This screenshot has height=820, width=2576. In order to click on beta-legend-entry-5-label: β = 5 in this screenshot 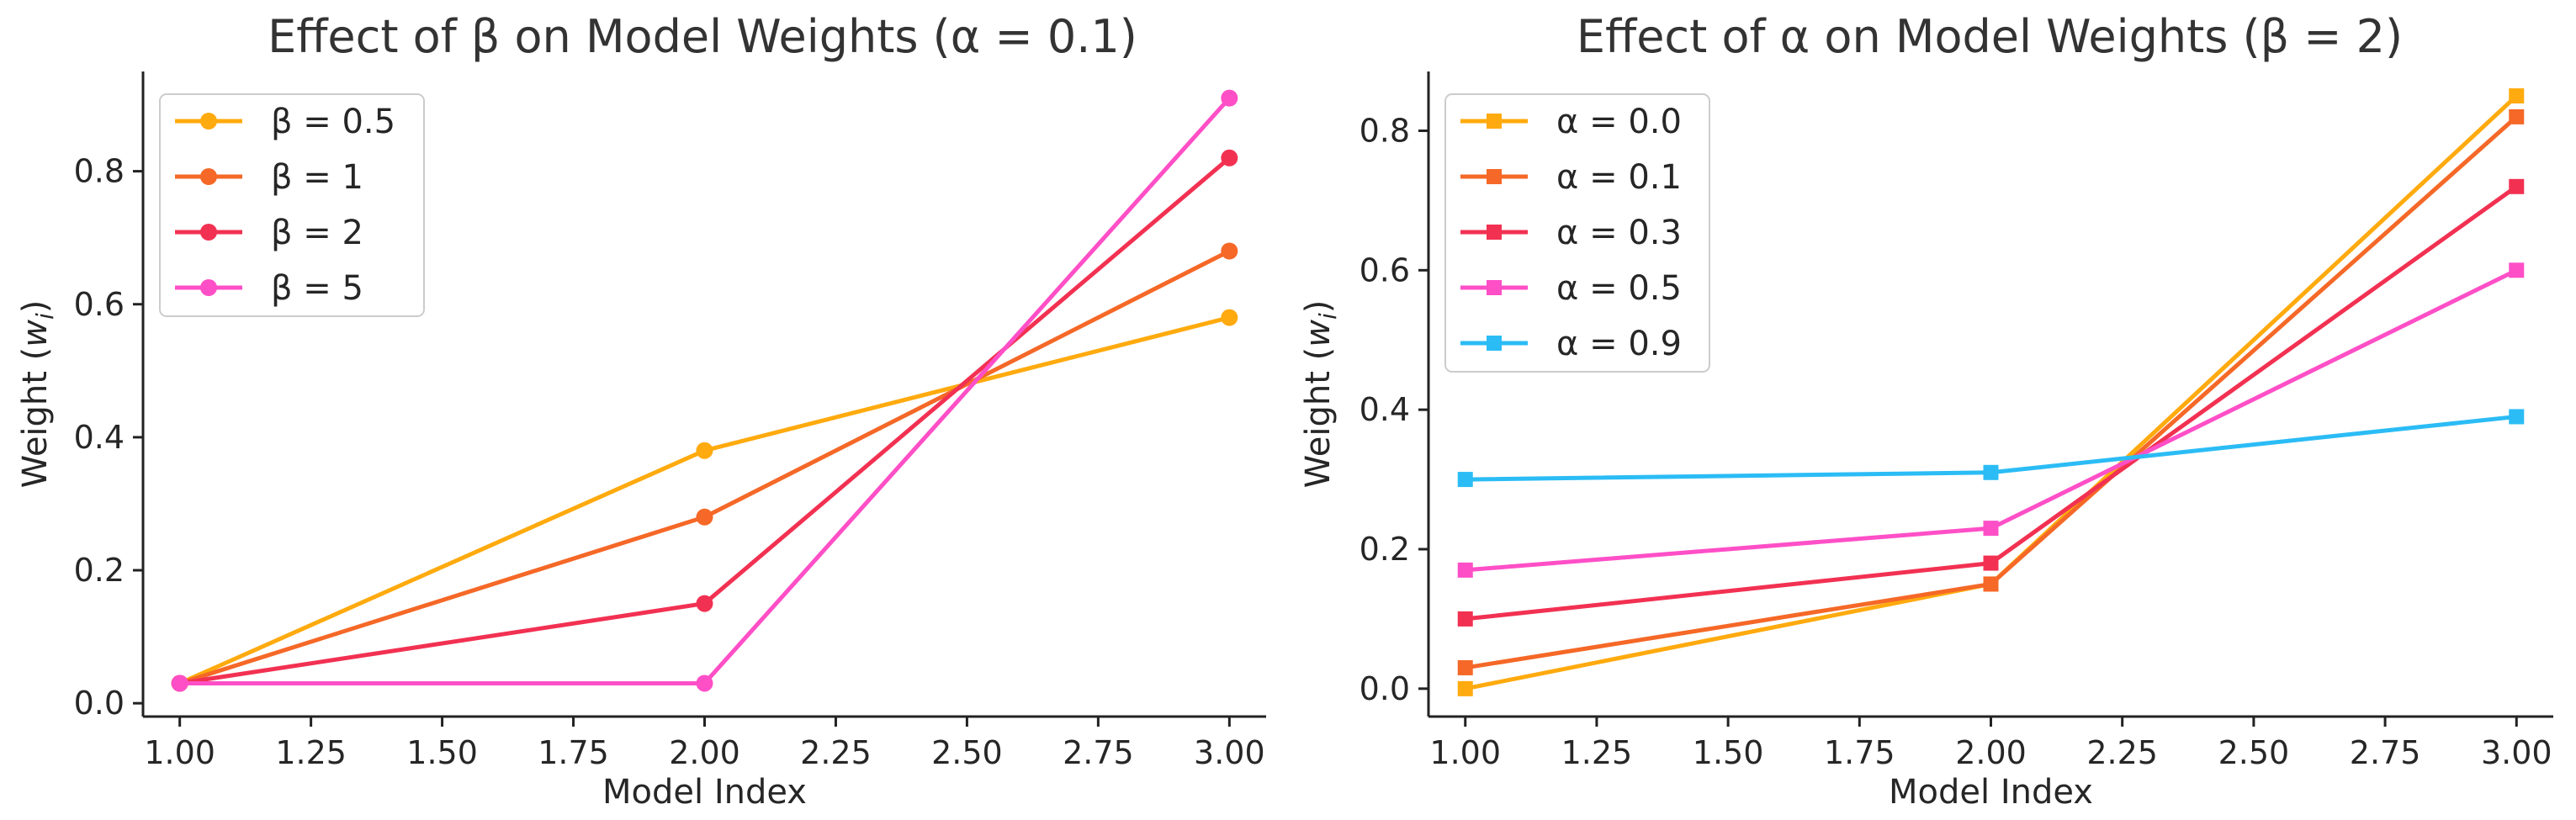, I will do `click(317, 288)`.